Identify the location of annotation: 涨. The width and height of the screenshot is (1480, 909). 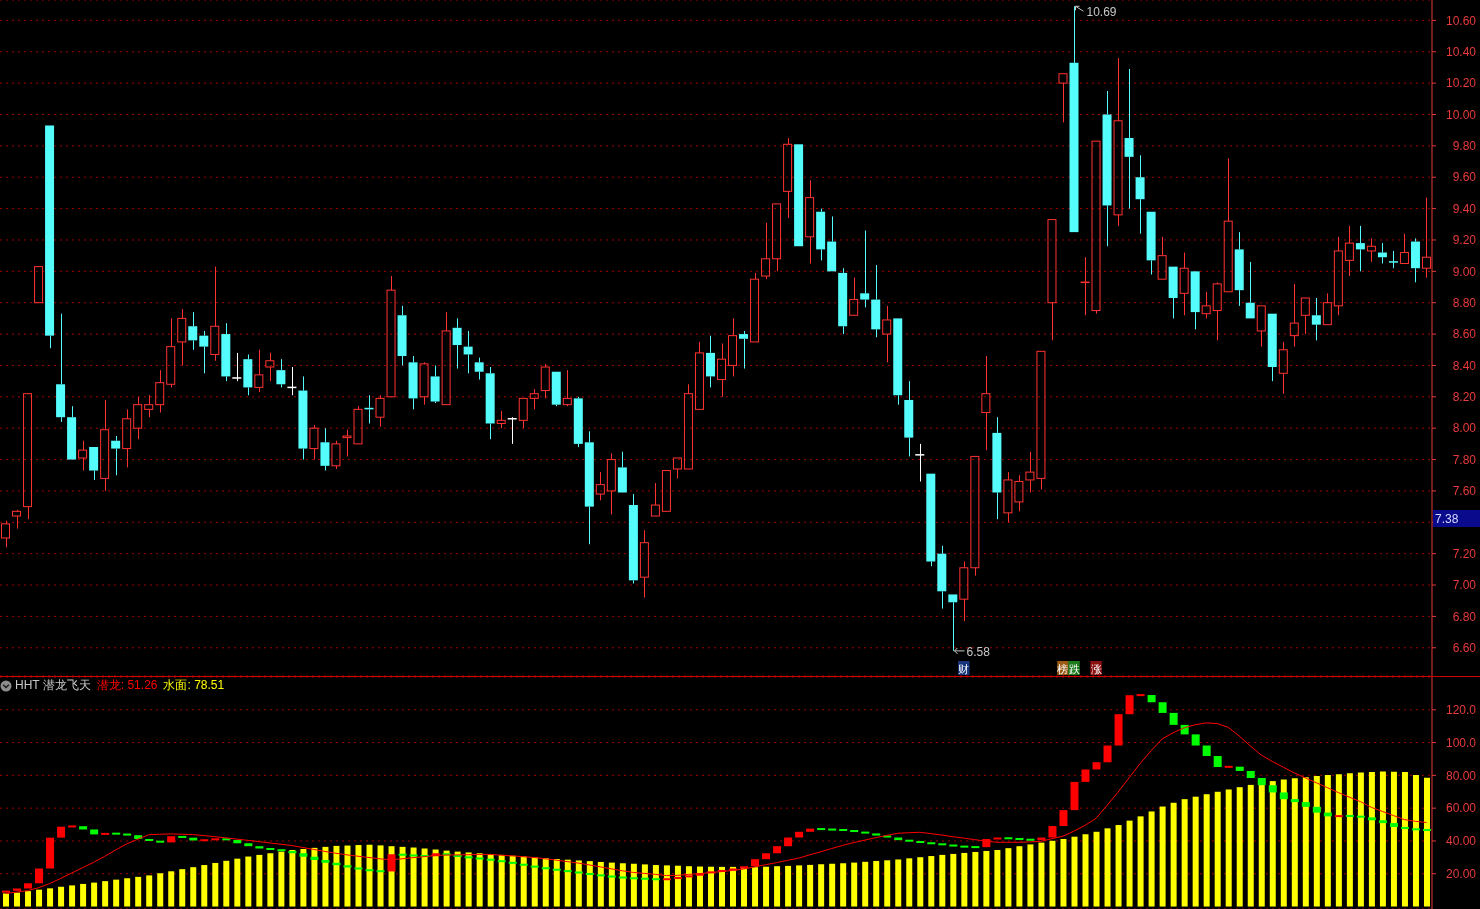
(1096, 668).